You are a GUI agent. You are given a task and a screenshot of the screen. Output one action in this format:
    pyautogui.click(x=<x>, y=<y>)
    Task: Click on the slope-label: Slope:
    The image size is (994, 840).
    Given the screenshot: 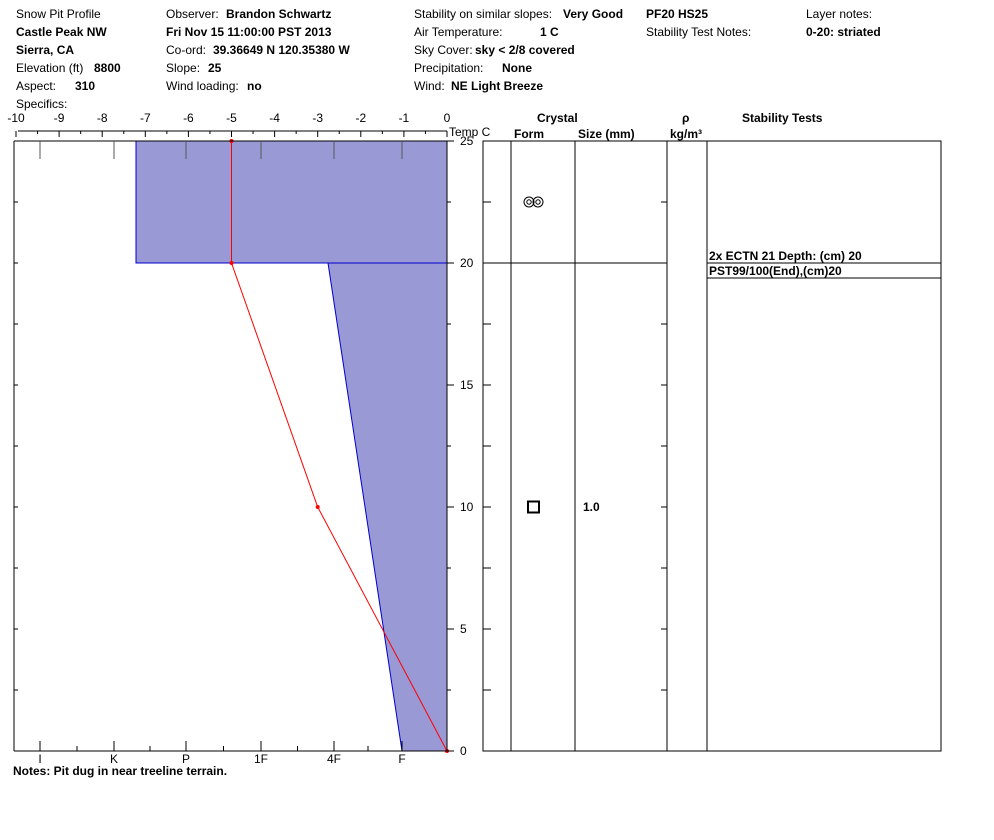 What is the action you would take?
    pyautogui.click(x=183, y=68)
    